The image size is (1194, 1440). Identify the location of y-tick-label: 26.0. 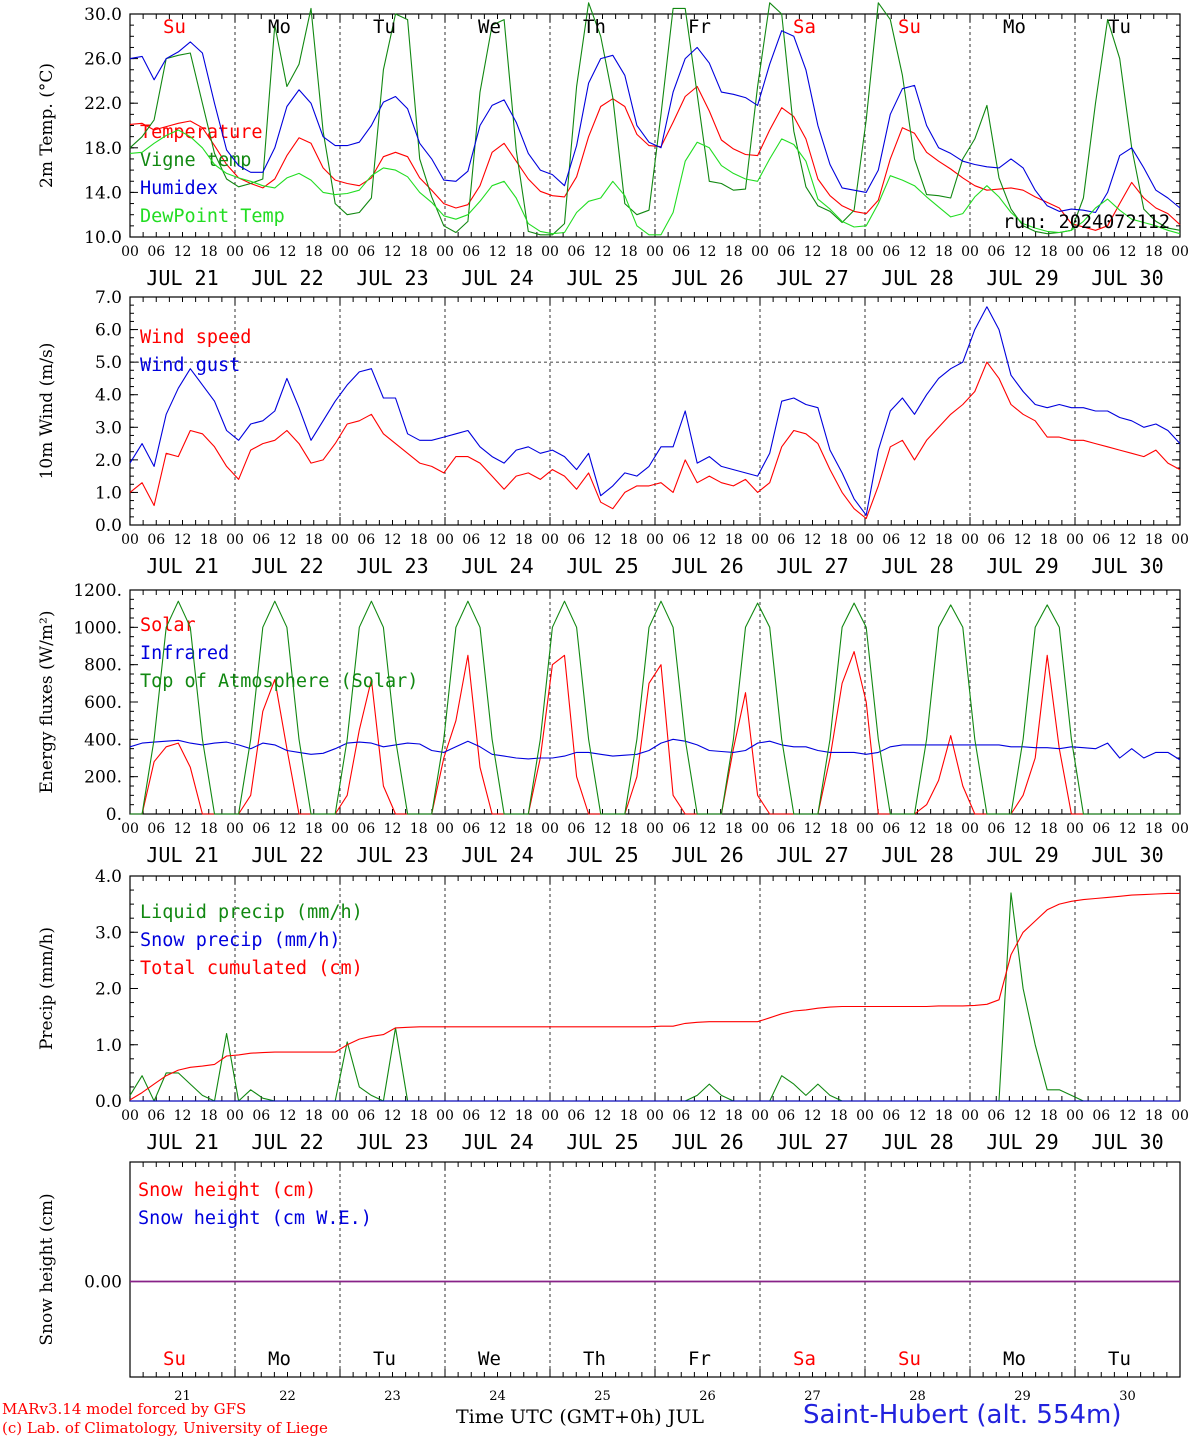
(103, 60).